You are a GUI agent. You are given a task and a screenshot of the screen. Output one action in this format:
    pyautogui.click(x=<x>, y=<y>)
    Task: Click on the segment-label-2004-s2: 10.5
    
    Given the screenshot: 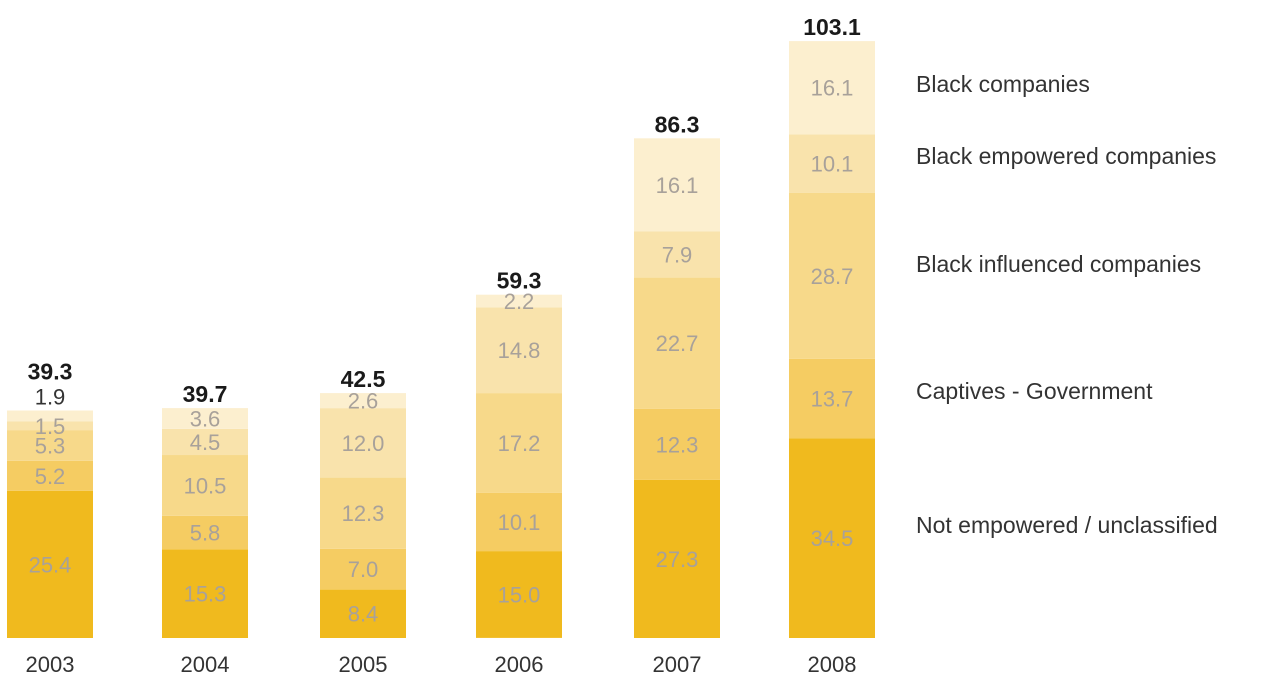 What is the action you would take?
    pyautogui.click(x=205, y=485)
    